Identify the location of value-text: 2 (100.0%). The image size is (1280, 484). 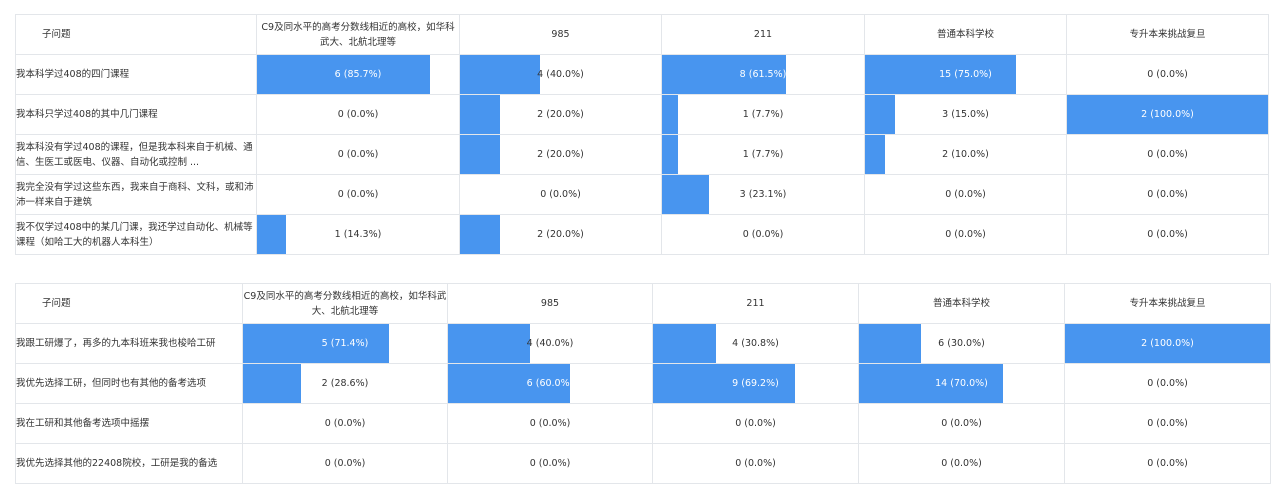
(1167, 114).